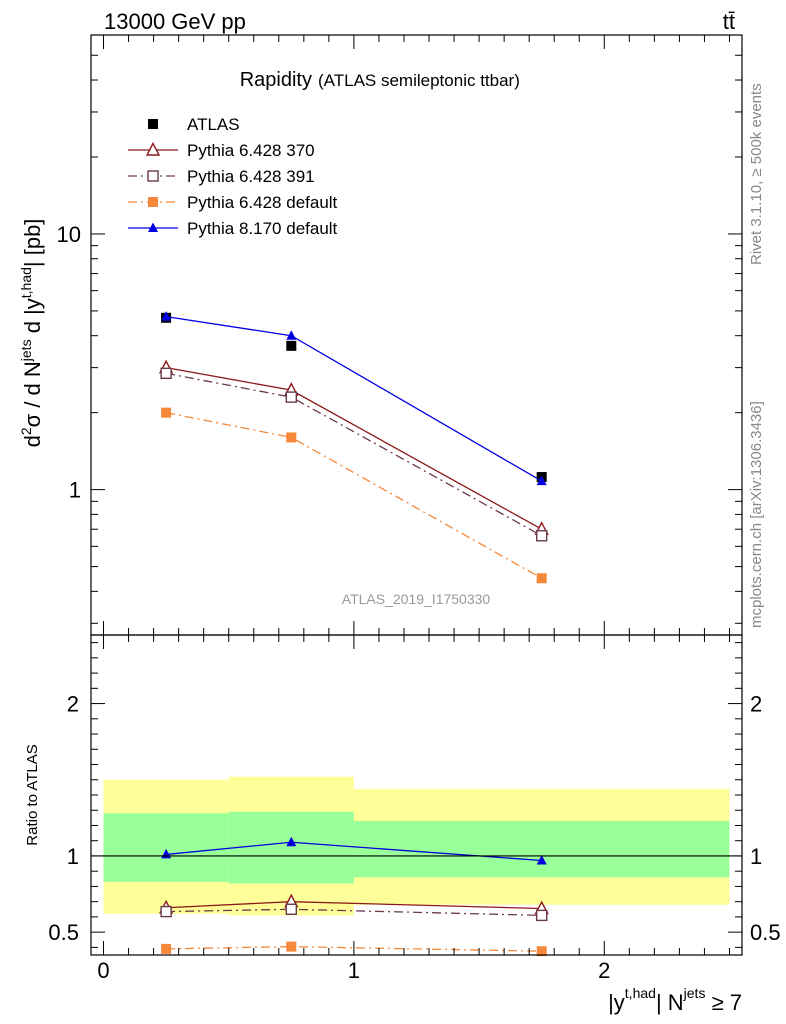 The height and width of the screenshot is (1024, 786). What do you see at coordinates (604, 970) in the screenshot?
I see `x-tick-label: 2` at bounding box center [604, 970].